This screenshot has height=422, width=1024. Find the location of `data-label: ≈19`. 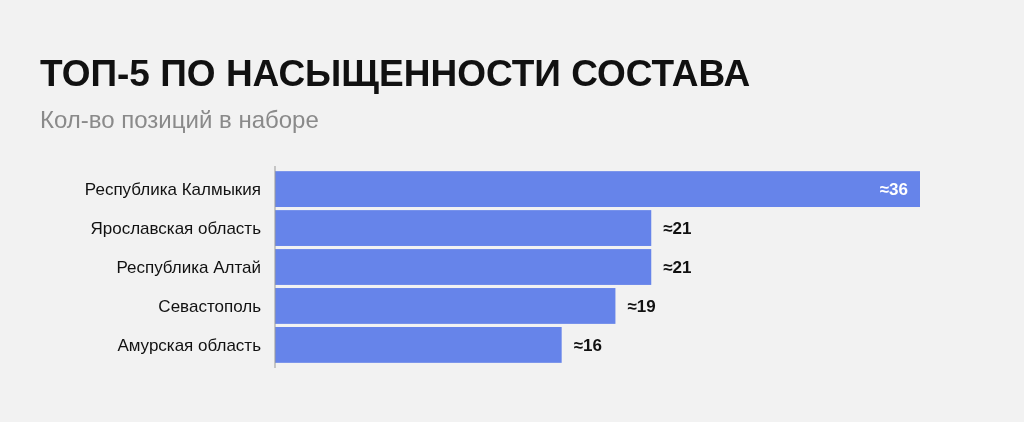

data-label: ≈19 is located at coordinates (641, 306).